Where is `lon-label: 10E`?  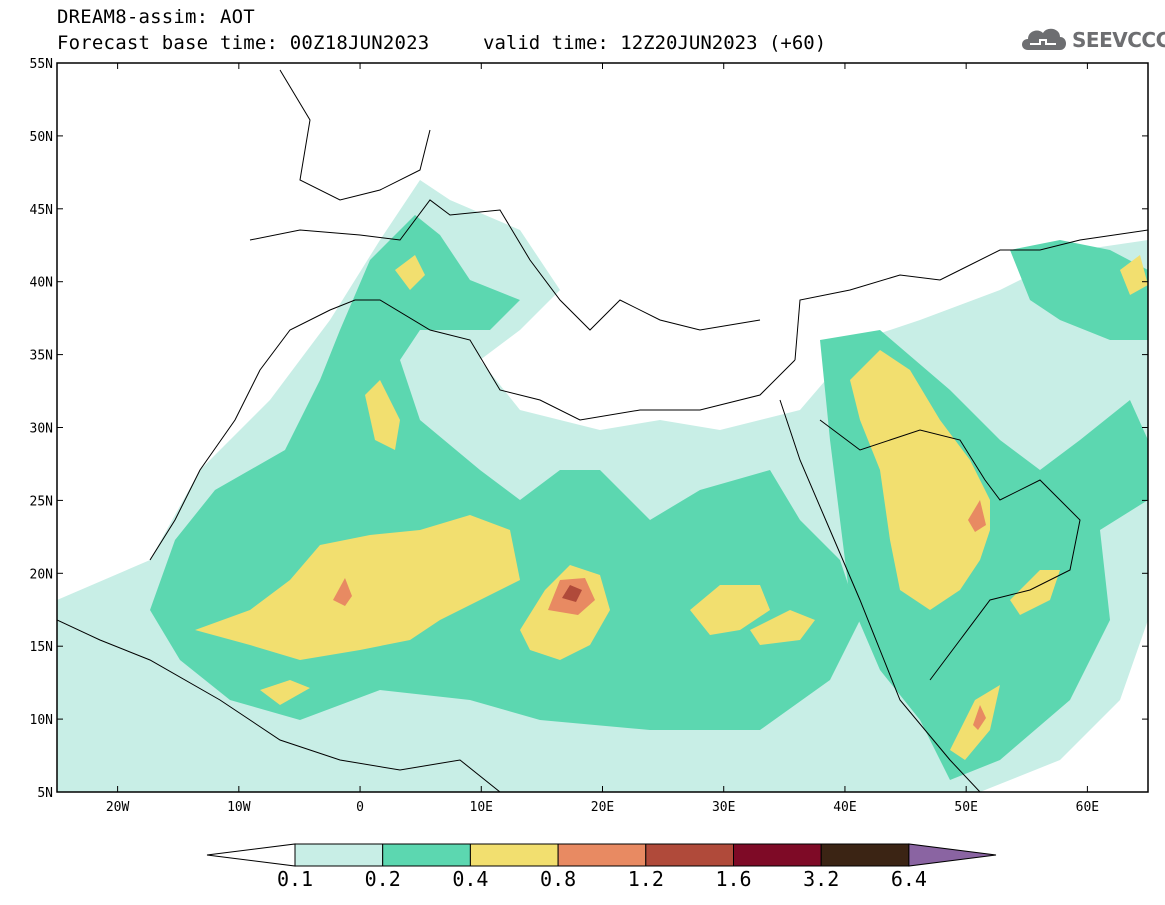
lon-label: 10E is located at coordinates (481, 807).